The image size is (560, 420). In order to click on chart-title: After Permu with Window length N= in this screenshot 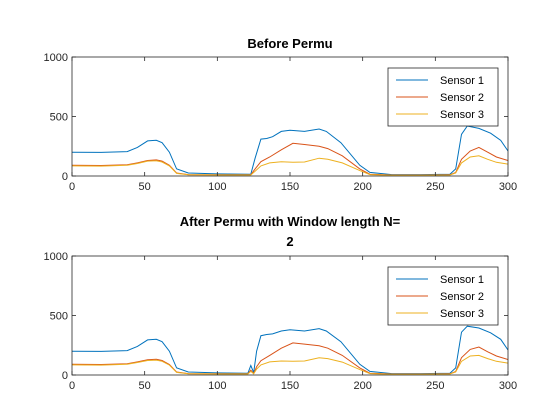, I will do `click(290, 221)`.